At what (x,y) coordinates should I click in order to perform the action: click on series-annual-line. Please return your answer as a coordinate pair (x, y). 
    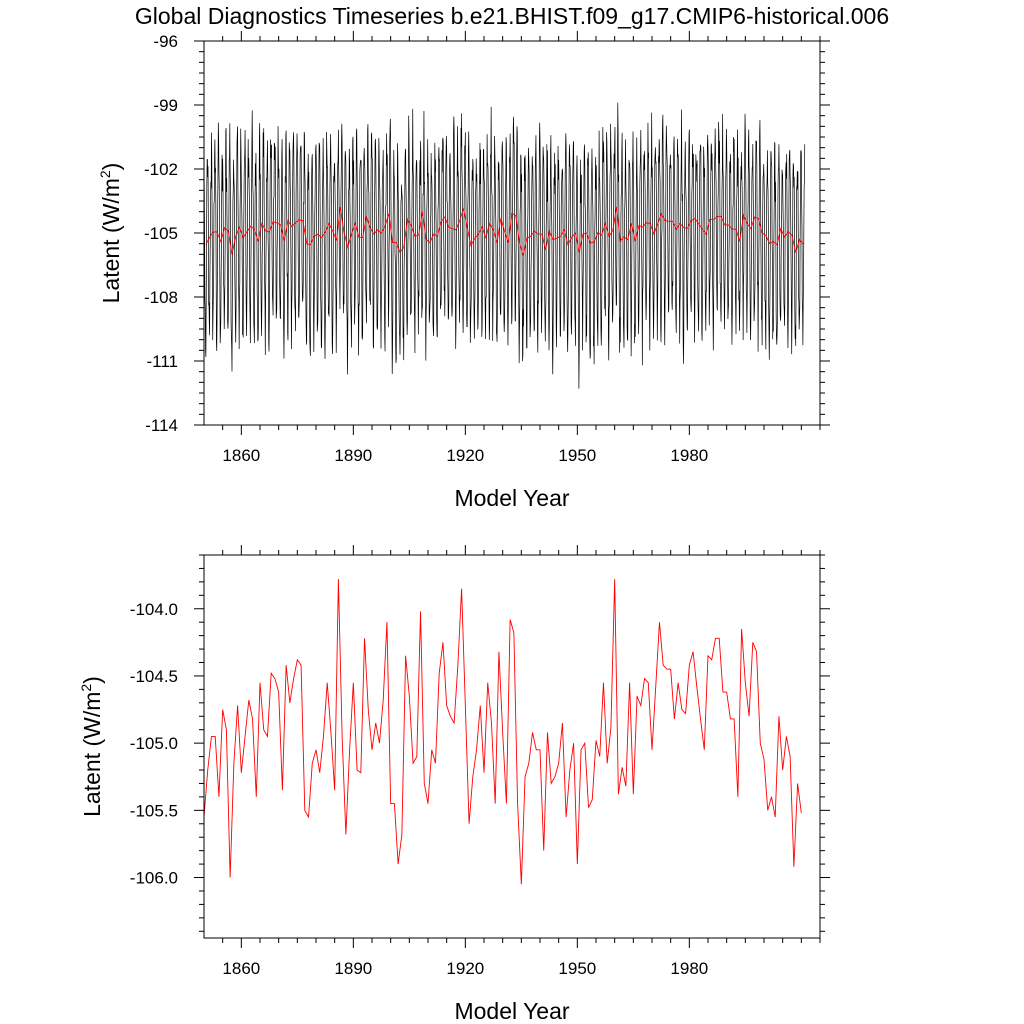
    Looking at the image, I should click on (504, 231).